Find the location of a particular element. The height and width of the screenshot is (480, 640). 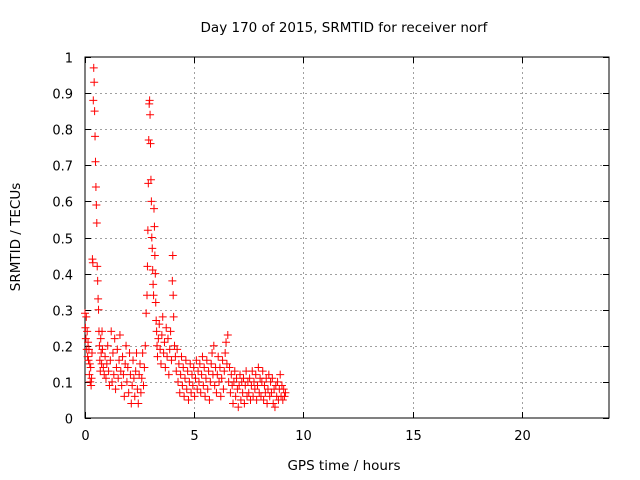

y-tick-label: 0.8 is located at coordinates (62, 131).